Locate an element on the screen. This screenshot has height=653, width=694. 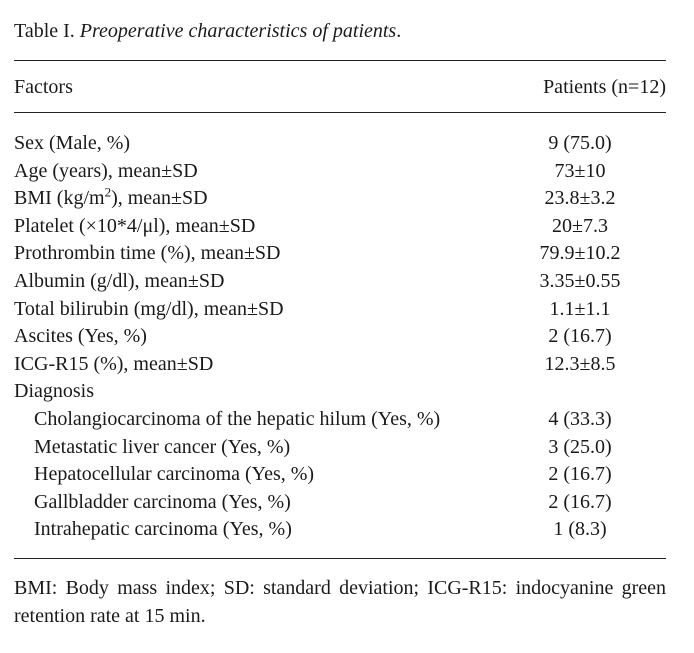
table-row: ICG-R15 (%), mean±SD 12.3±8.5 is located at coordinates (340, 365).